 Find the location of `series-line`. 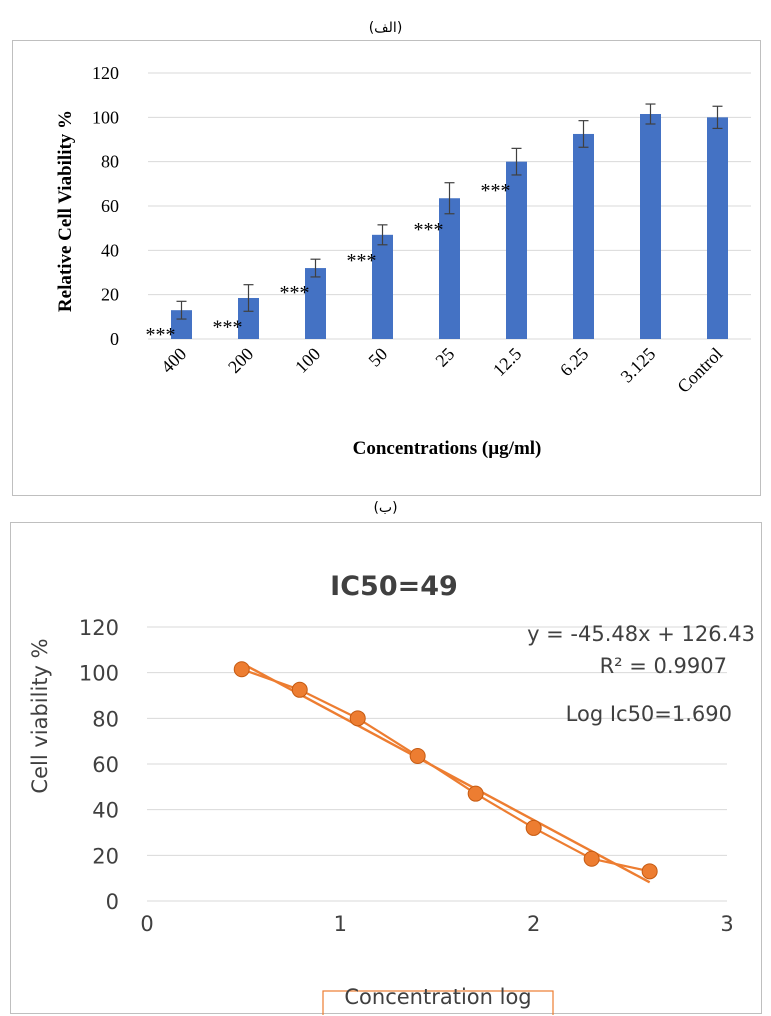

series-line is located at coordinates (445, 770).